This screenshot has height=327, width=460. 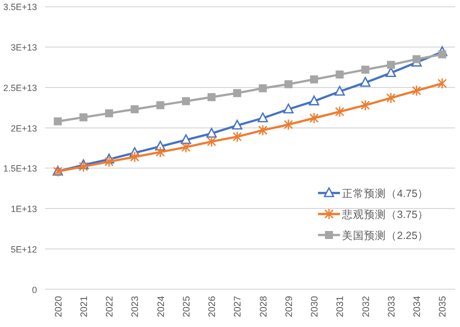 What do you see at coordinates (23, 249) in the screenshot?
I see `y-tick-label: 5E+12` at bounding box center [23, 249].